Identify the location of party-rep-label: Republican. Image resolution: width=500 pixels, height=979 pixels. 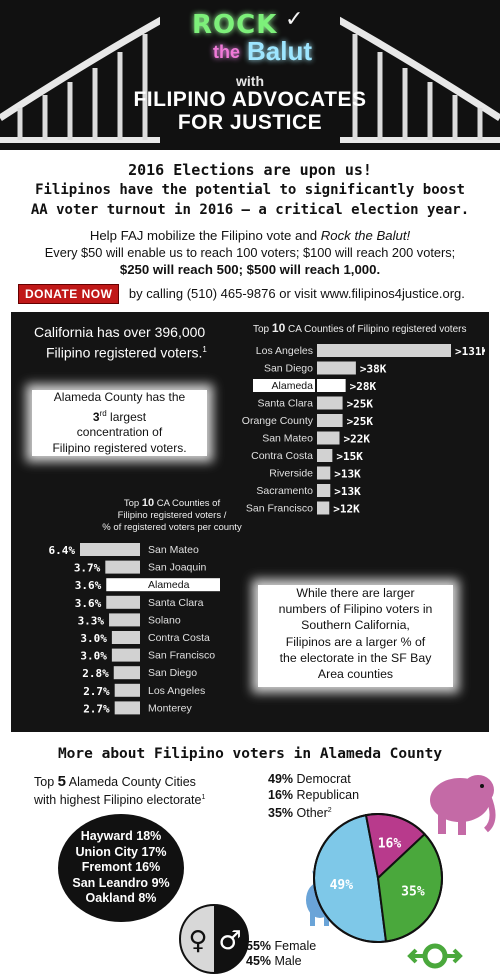
(328, 794).